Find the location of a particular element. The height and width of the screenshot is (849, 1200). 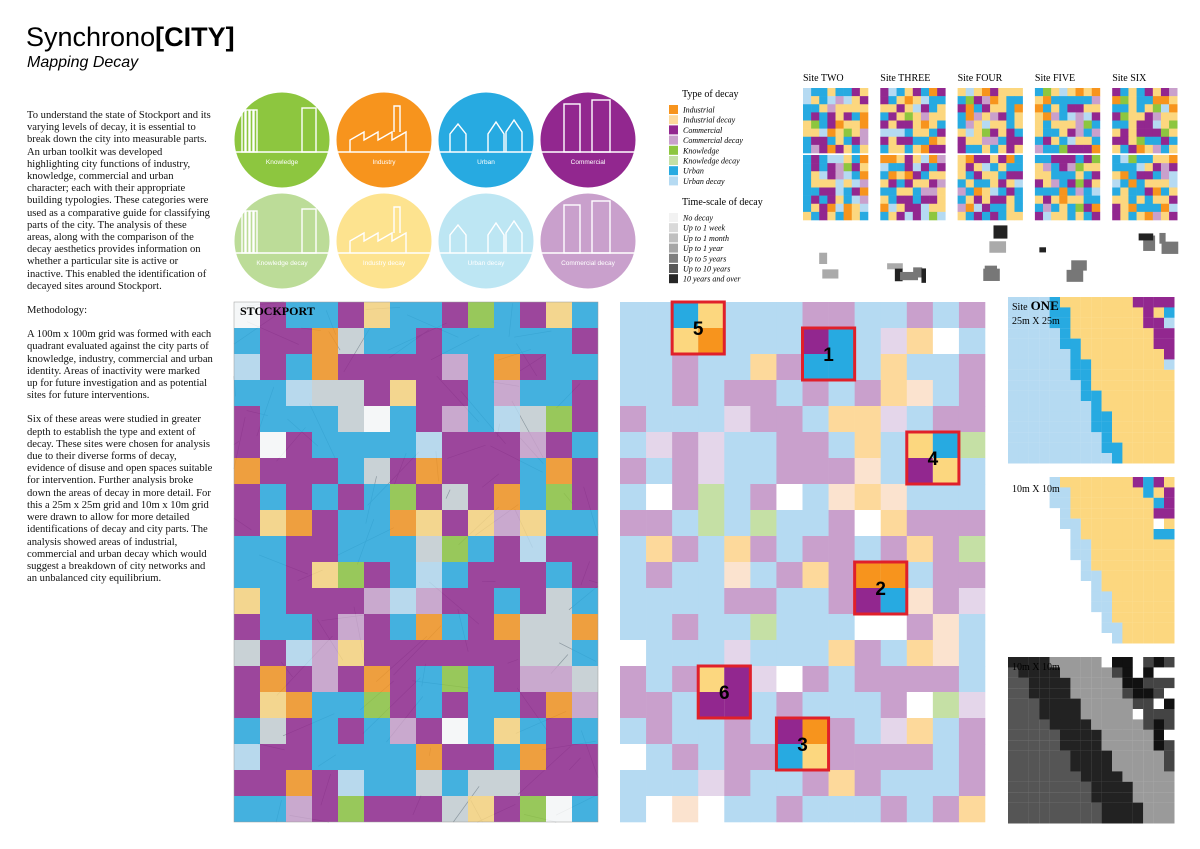

site-box is located at coordinates (698, 328).